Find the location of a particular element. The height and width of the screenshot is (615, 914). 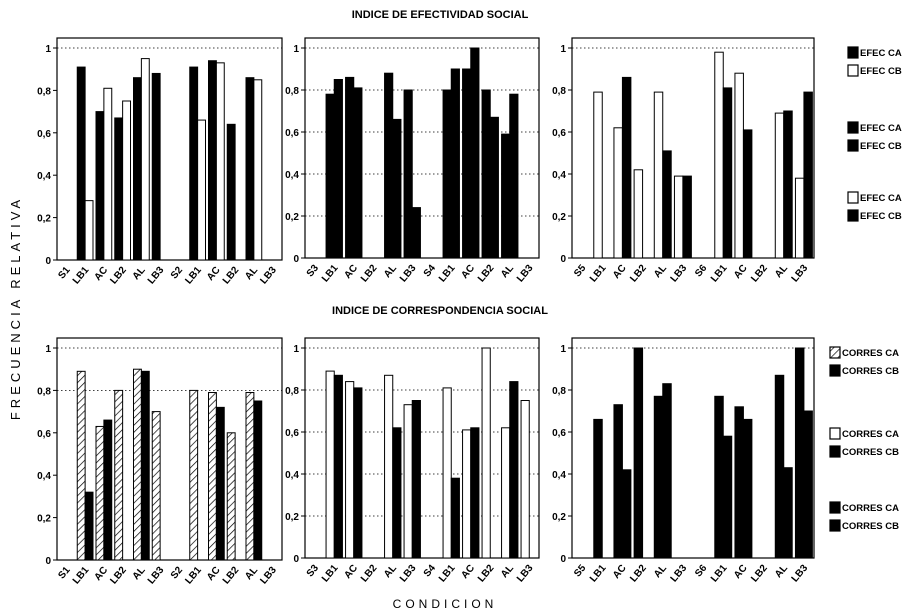

legend-entry: EFEC CB is located at coordinates (874, 70).